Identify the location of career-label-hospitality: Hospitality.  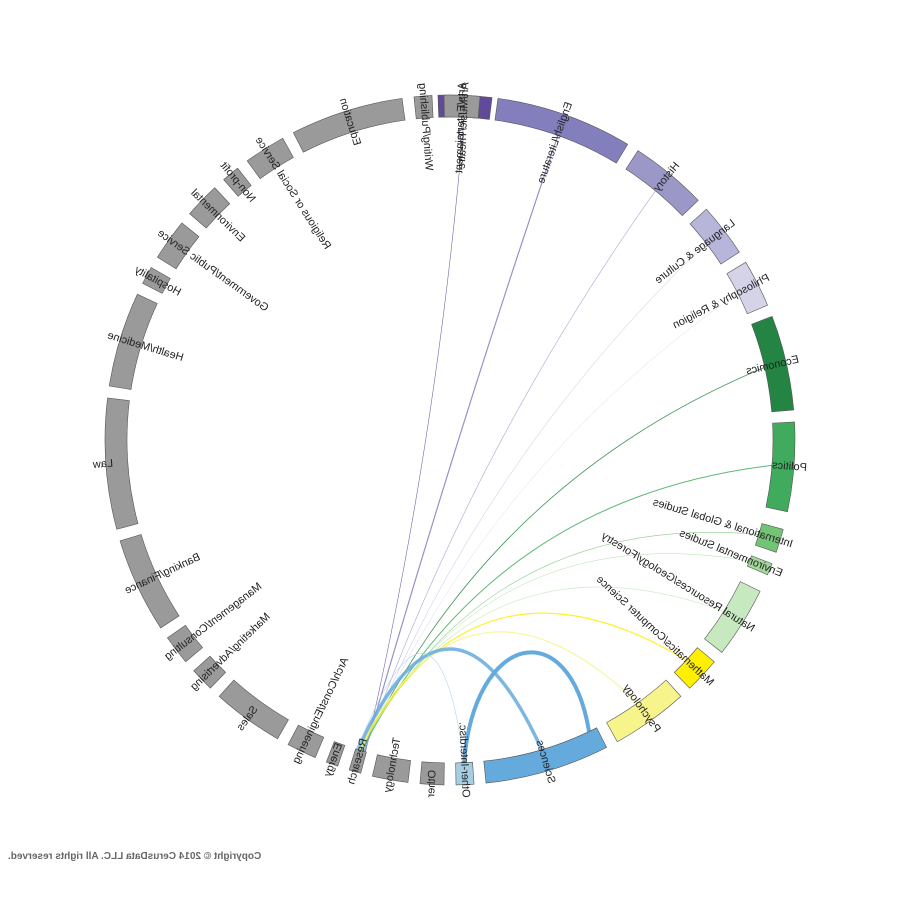
(157, 281).